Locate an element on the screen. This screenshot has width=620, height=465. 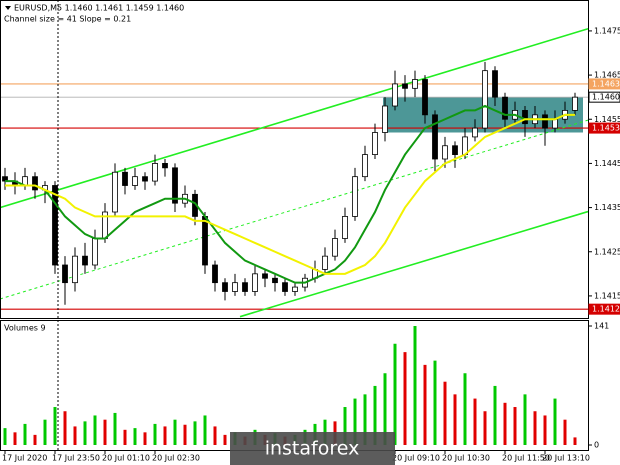
header-arrow is located at coordinates (8, 8).